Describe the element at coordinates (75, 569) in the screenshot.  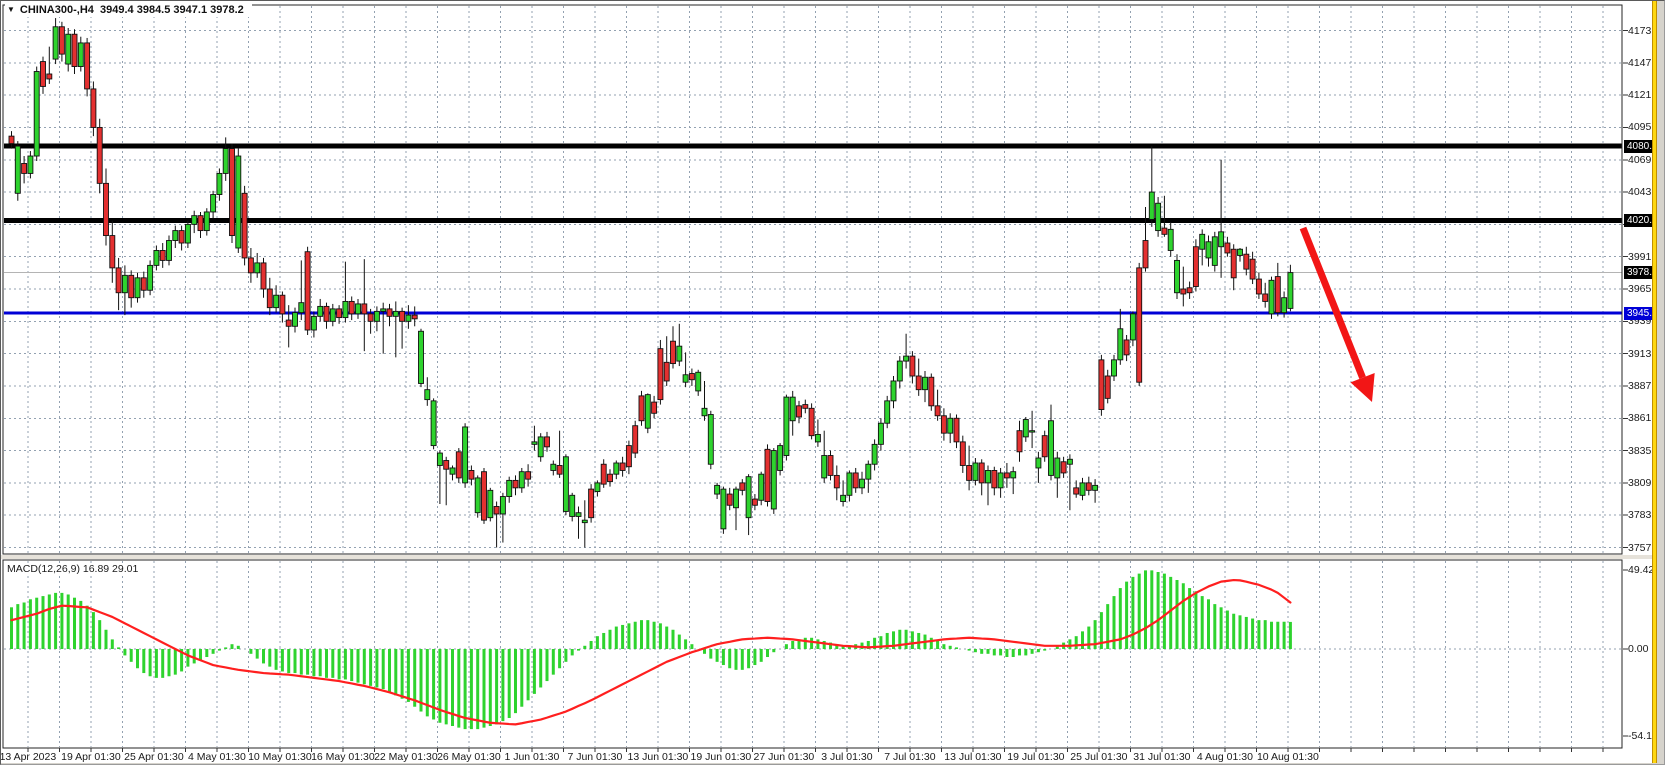
I see `macd-indicator-label: MACD(12,26,9) 16.89 29.01` at that location.